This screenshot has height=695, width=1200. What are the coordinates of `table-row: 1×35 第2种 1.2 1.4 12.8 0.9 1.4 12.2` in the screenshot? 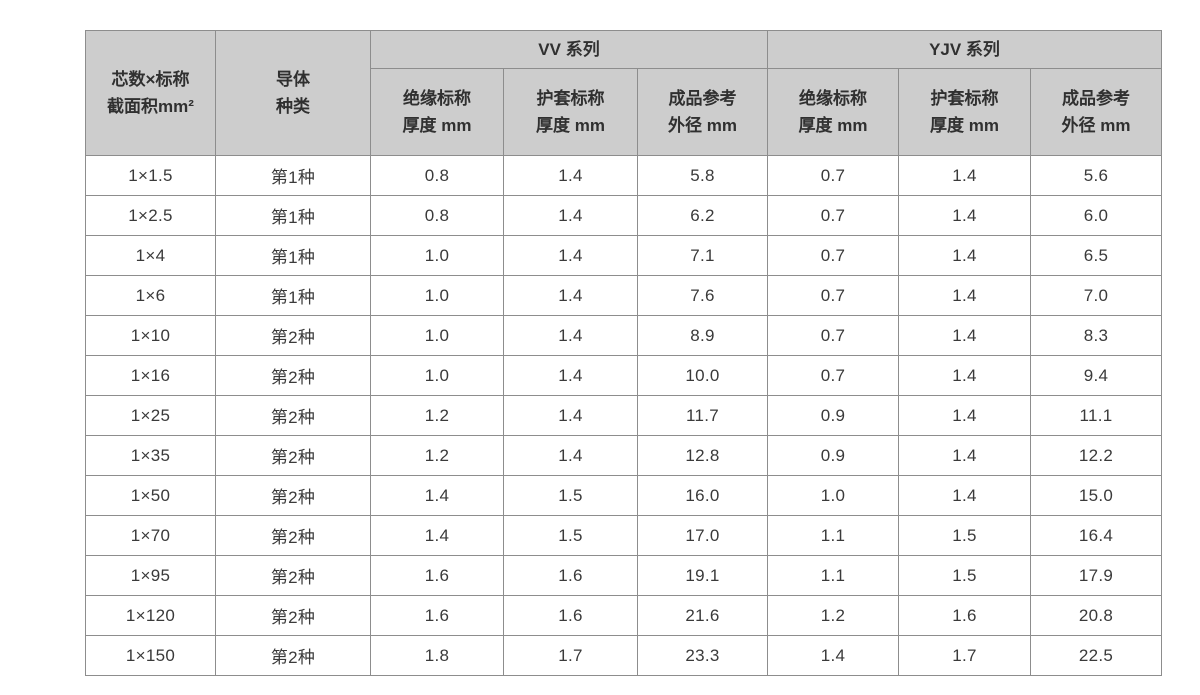 It's located at (624, 455).